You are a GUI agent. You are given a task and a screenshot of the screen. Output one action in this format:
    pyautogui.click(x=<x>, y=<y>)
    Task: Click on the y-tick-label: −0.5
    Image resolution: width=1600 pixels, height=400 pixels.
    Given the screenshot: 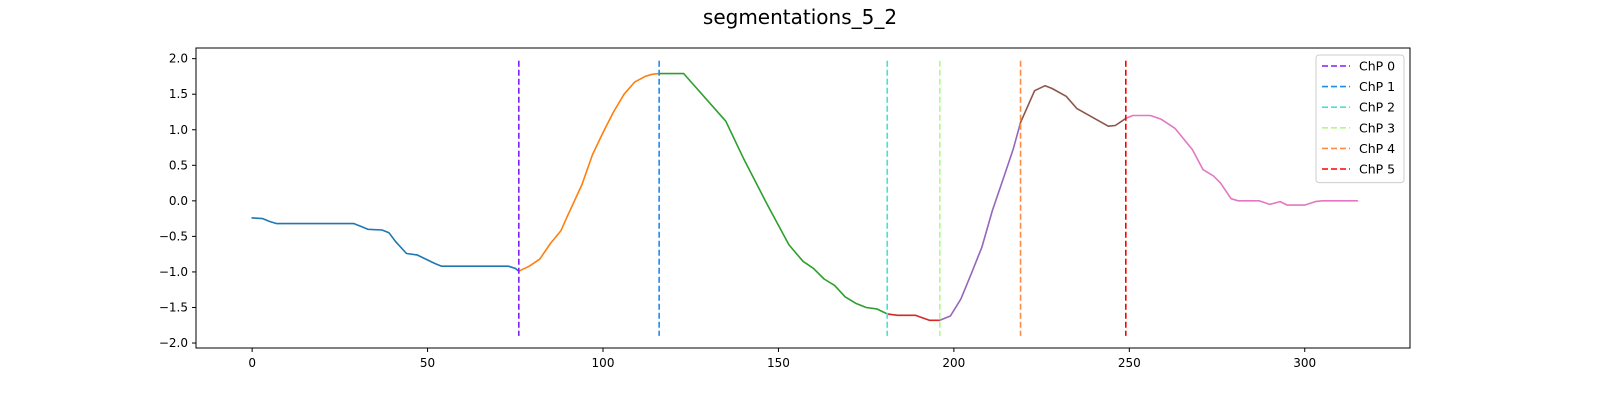 What is the action you would take?
    pyautogui.click(x=173, y=236)
    